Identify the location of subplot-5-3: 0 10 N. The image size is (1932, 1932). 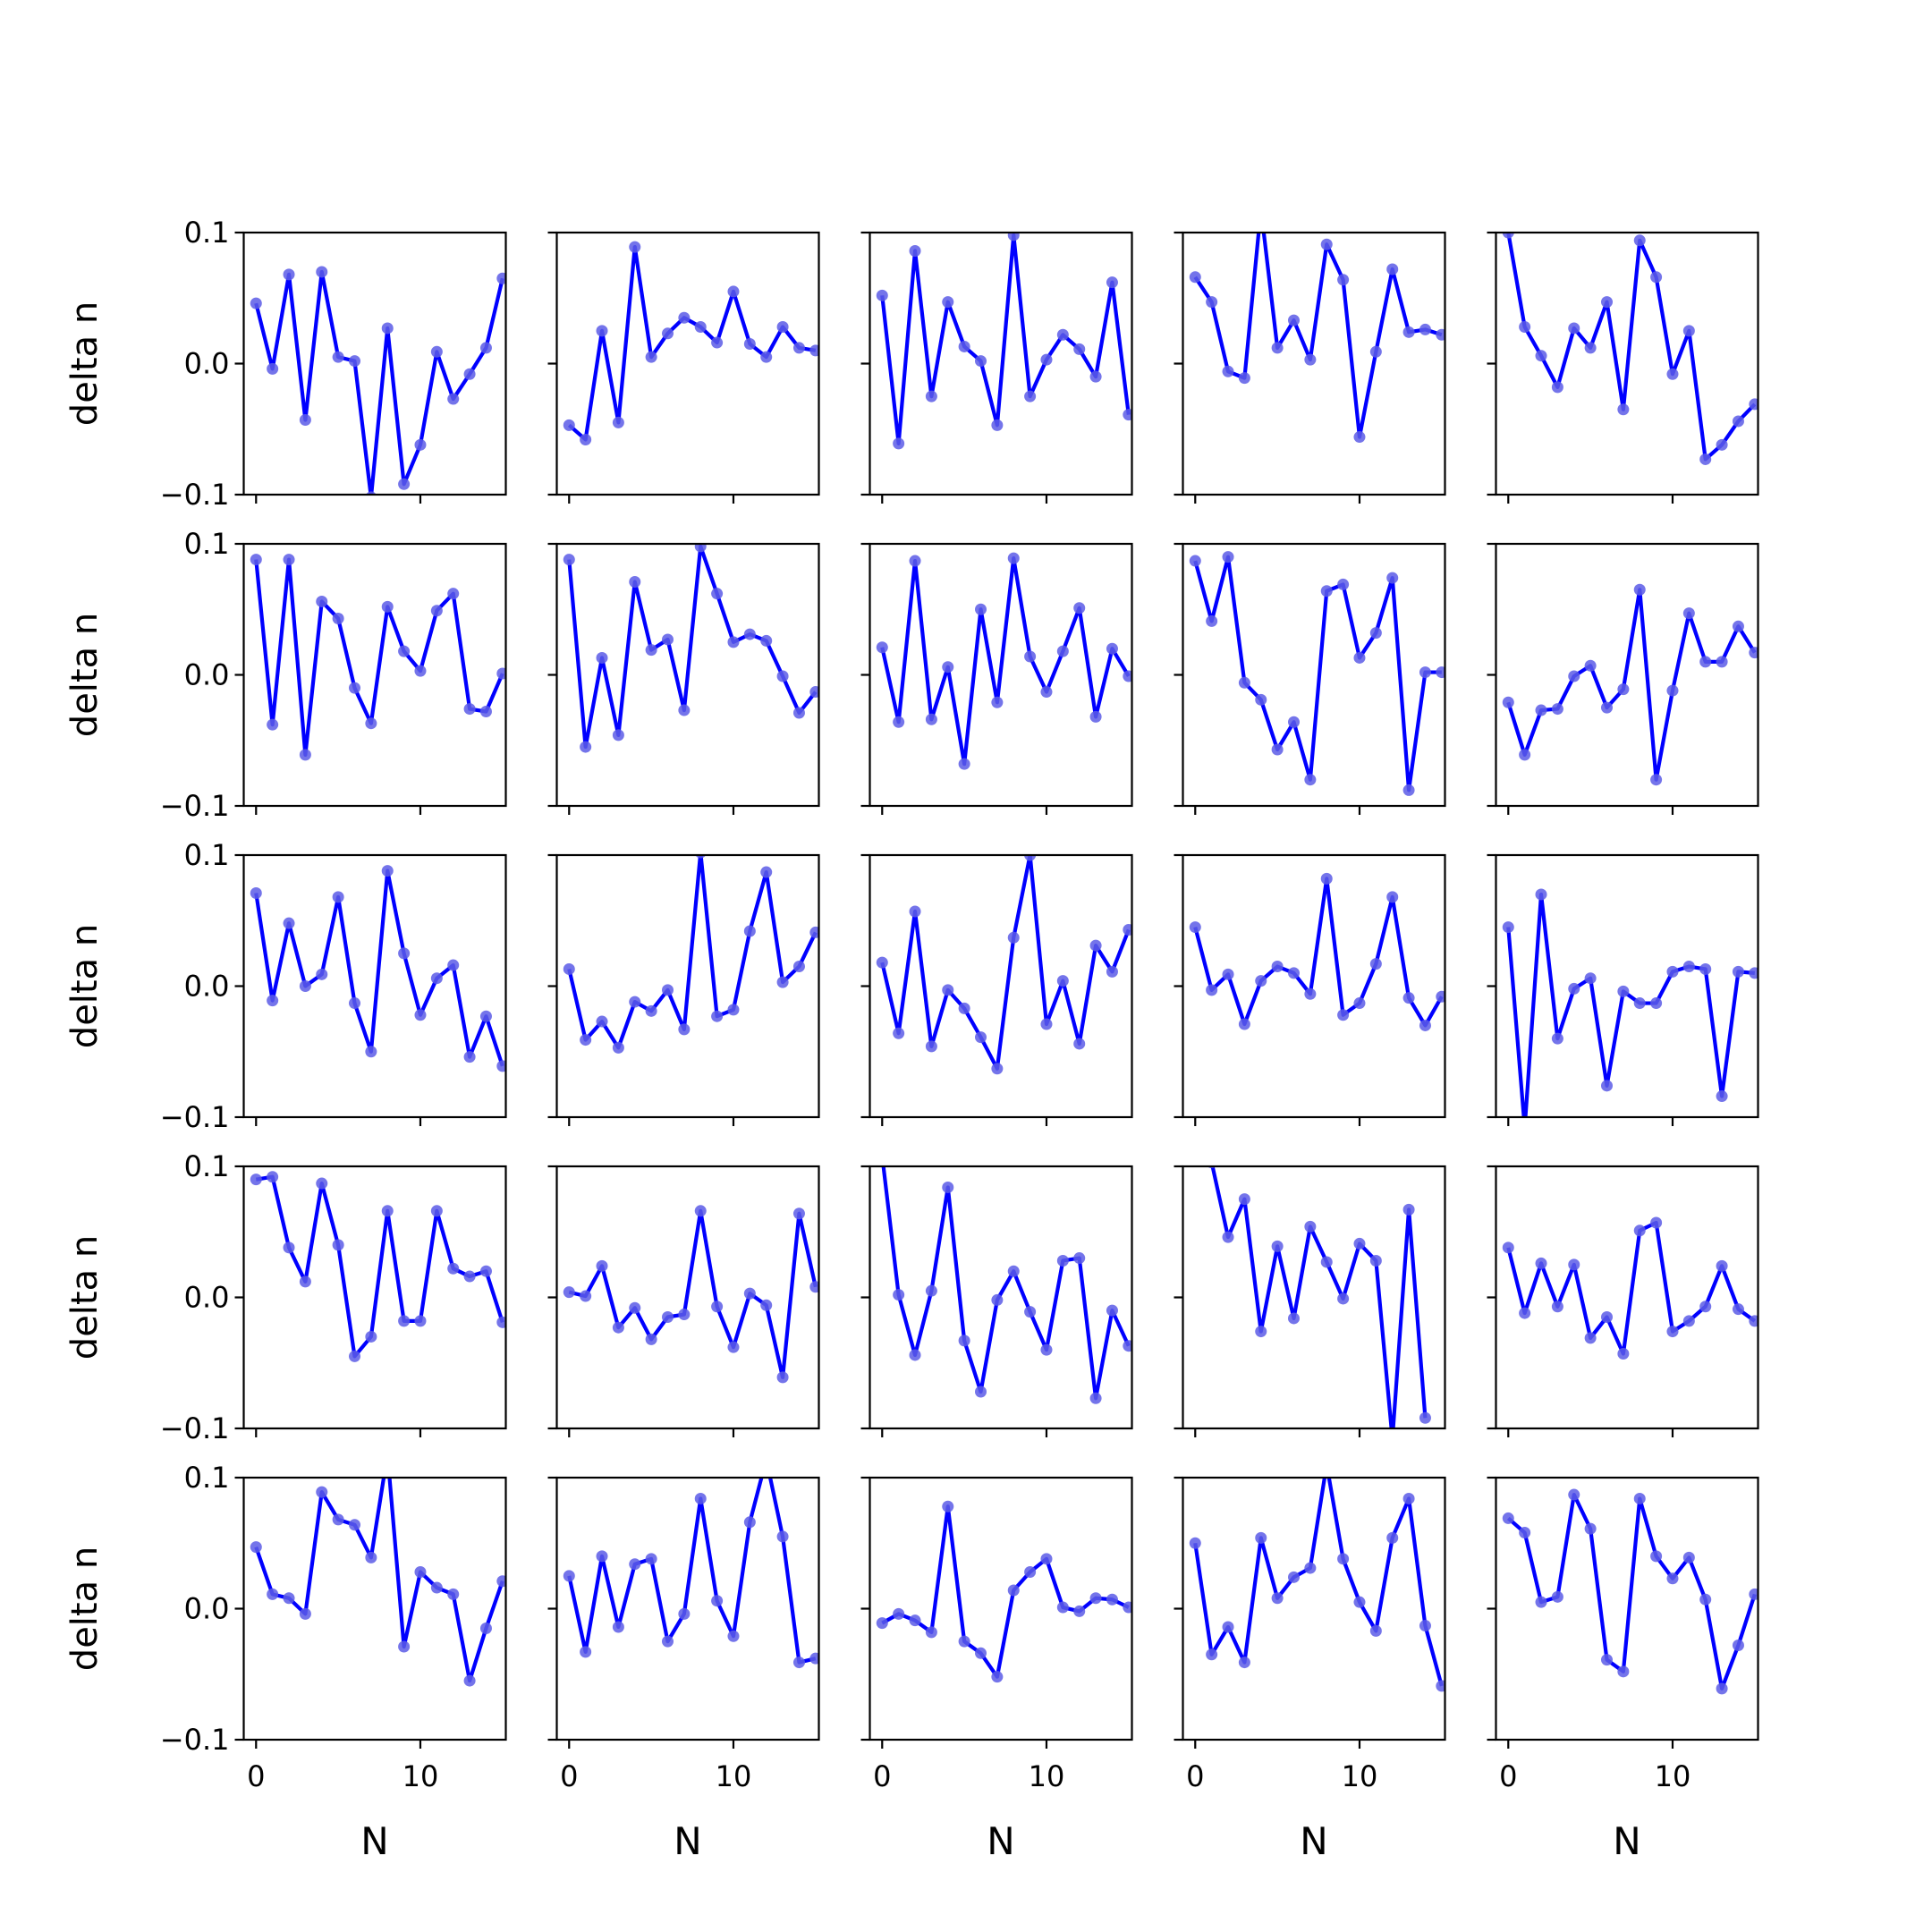
(996, 1669).